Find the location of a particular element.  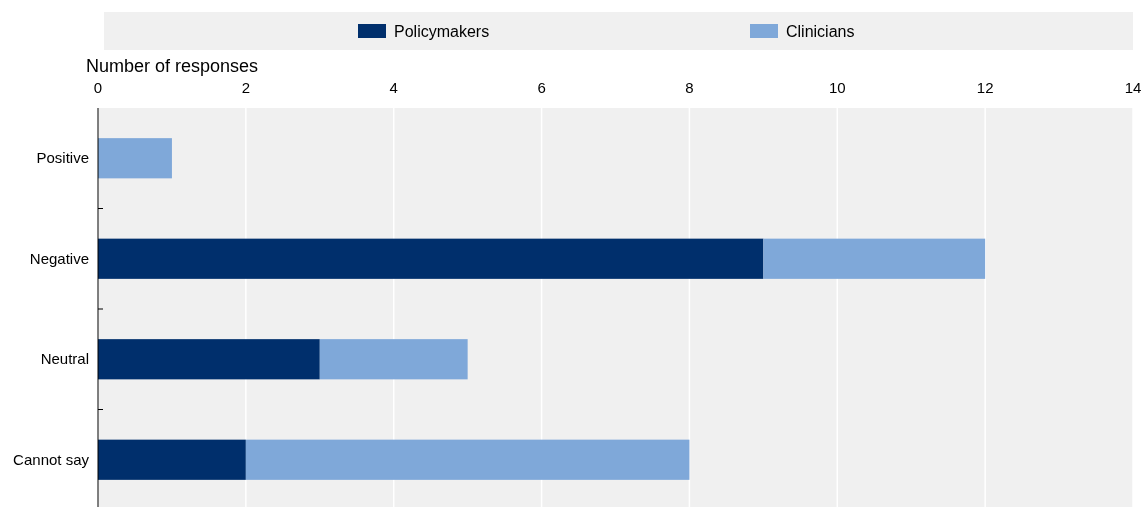

x-tick-label: 0 is located at coordinates (98, 87).